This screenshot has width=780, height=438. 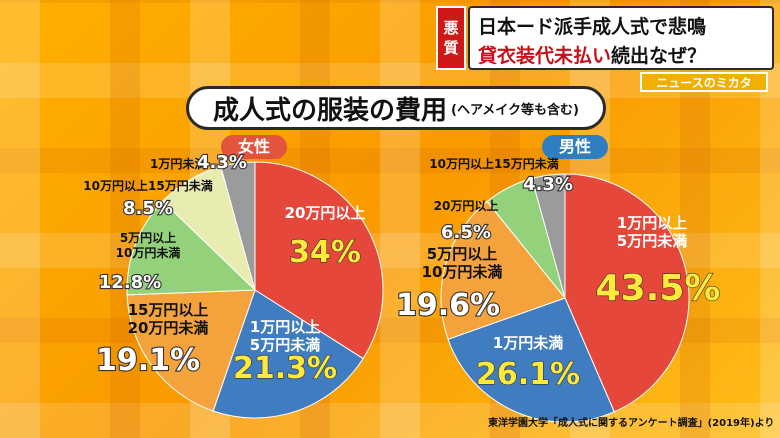 I want to click on pie0-value-label-2: 19.1%, so click(x=148, y=360).